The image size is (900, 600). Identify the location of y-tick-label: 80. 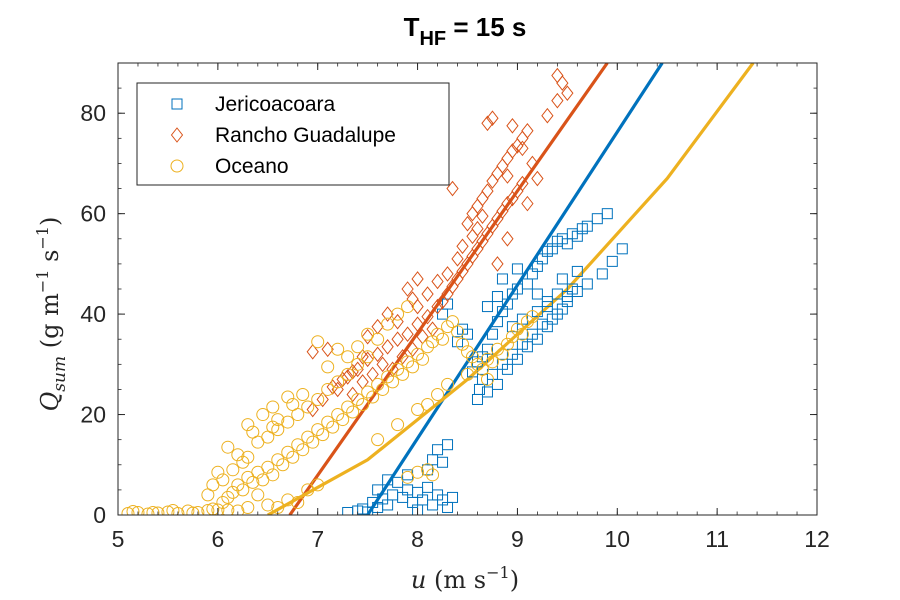
(93, 113).